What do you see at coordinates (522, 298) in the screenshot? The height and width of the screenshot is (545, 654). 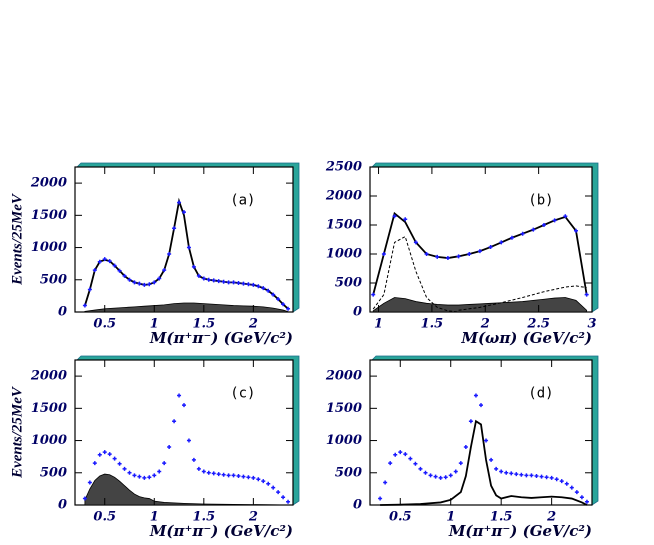 I see `component-curve` at bounding box center [522, 298].